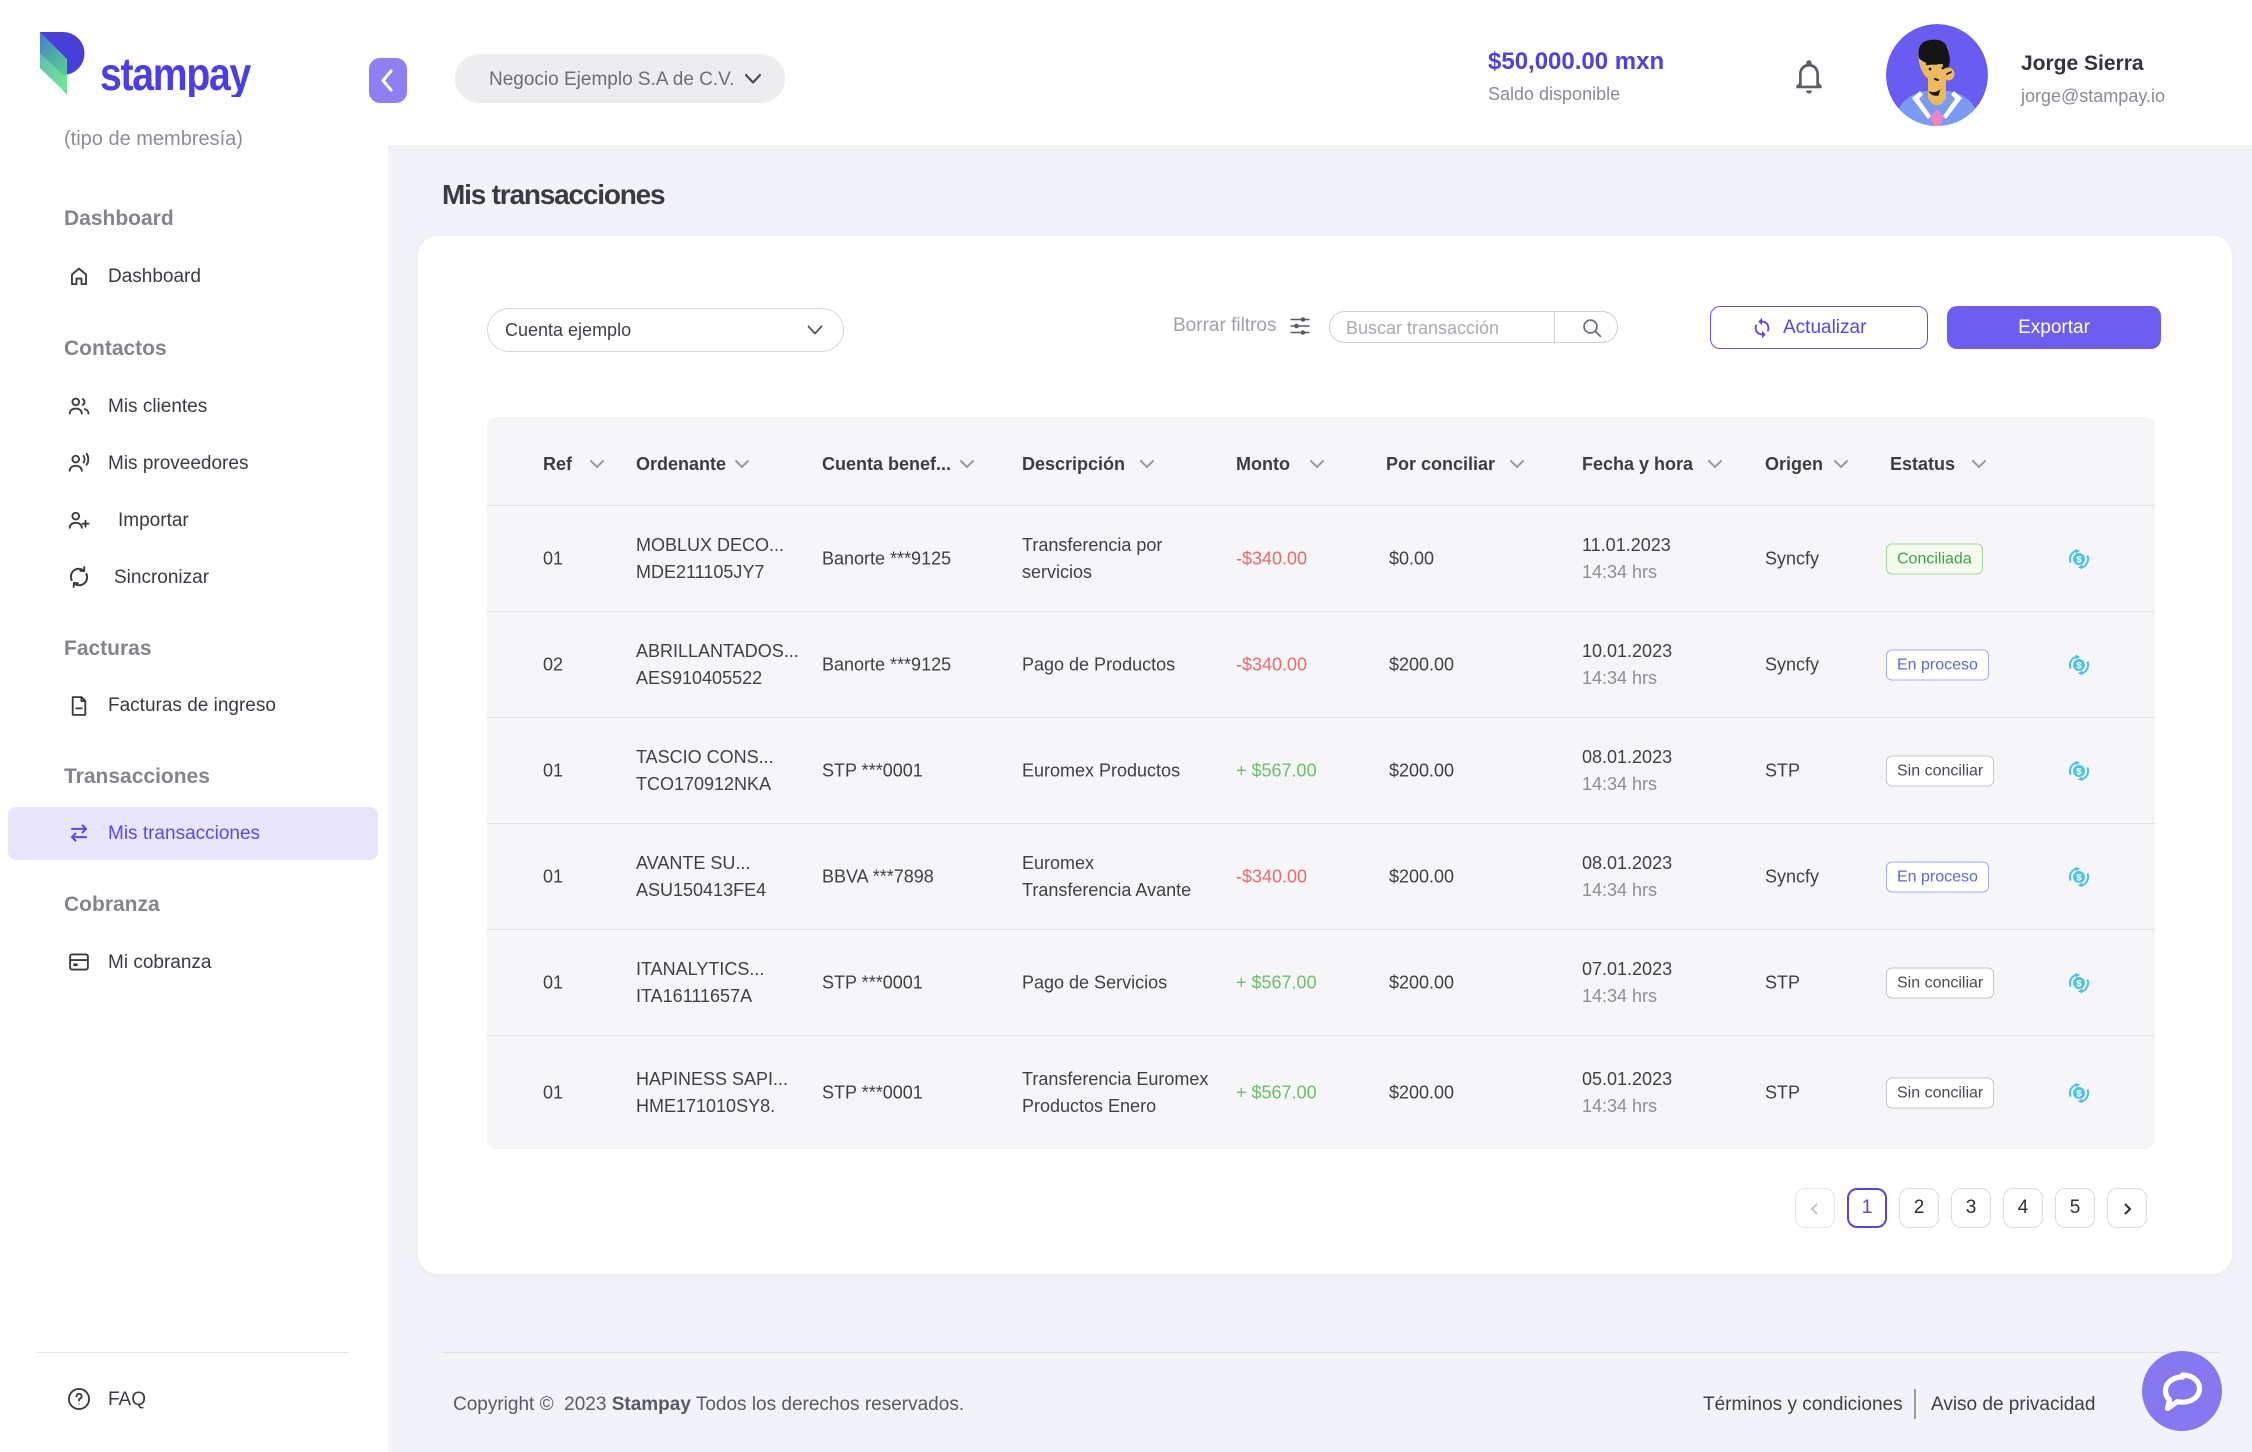 This screenshot has width=2252, height=1452. I want to click on svg-text: stampay, so click(176, 72).